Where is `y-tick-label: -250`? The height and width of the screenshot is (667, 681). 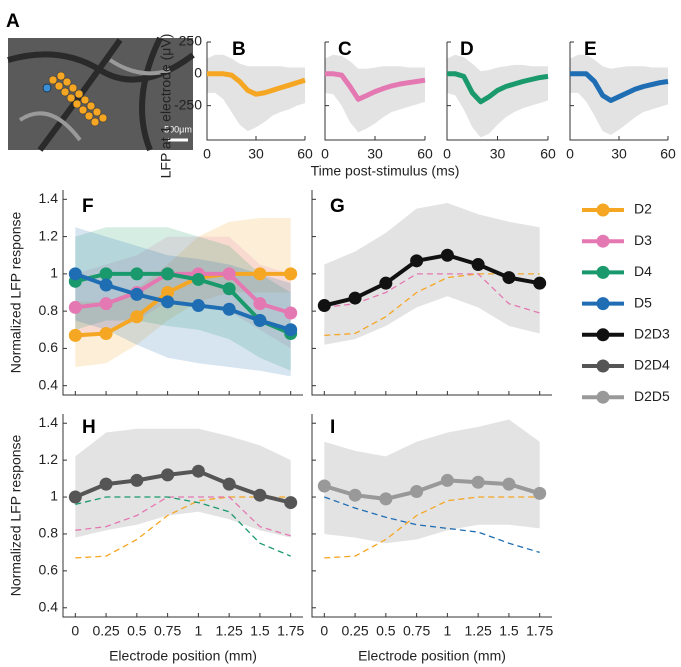 y-tick-label: -250 is located at coordinates (188, 104).